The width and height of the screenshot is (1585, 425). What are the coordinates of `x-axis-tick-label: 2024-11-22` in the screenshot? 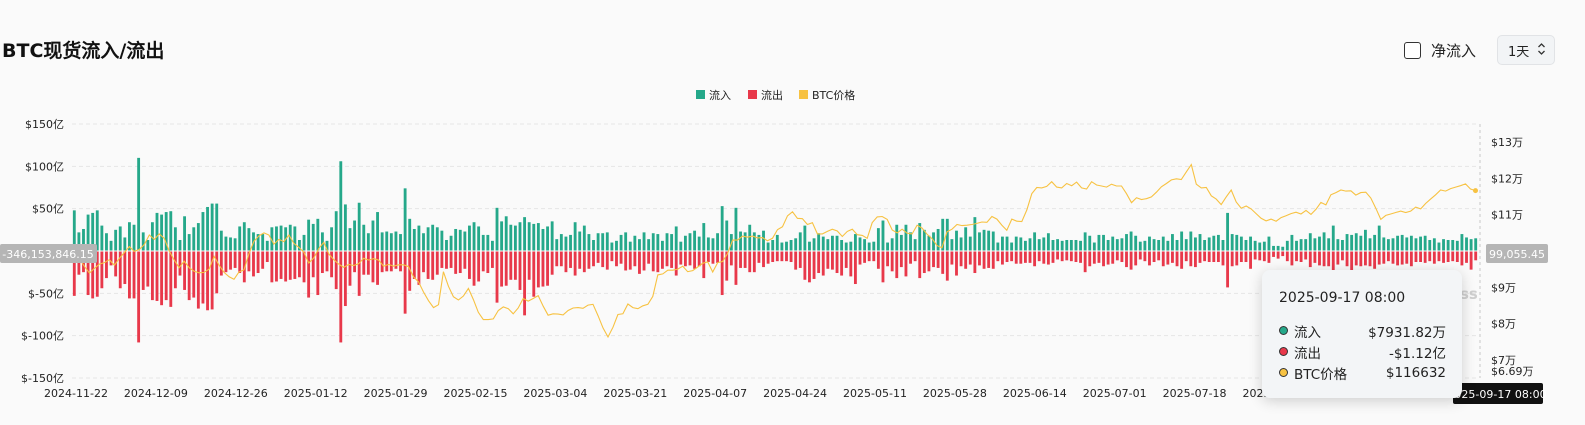 It's located at (76, 393).